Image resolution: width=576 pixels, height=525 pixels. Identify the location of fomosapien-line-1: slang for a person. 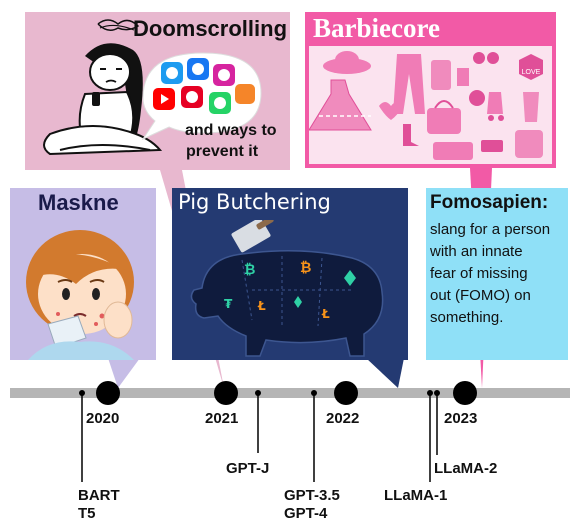
(490, 229).